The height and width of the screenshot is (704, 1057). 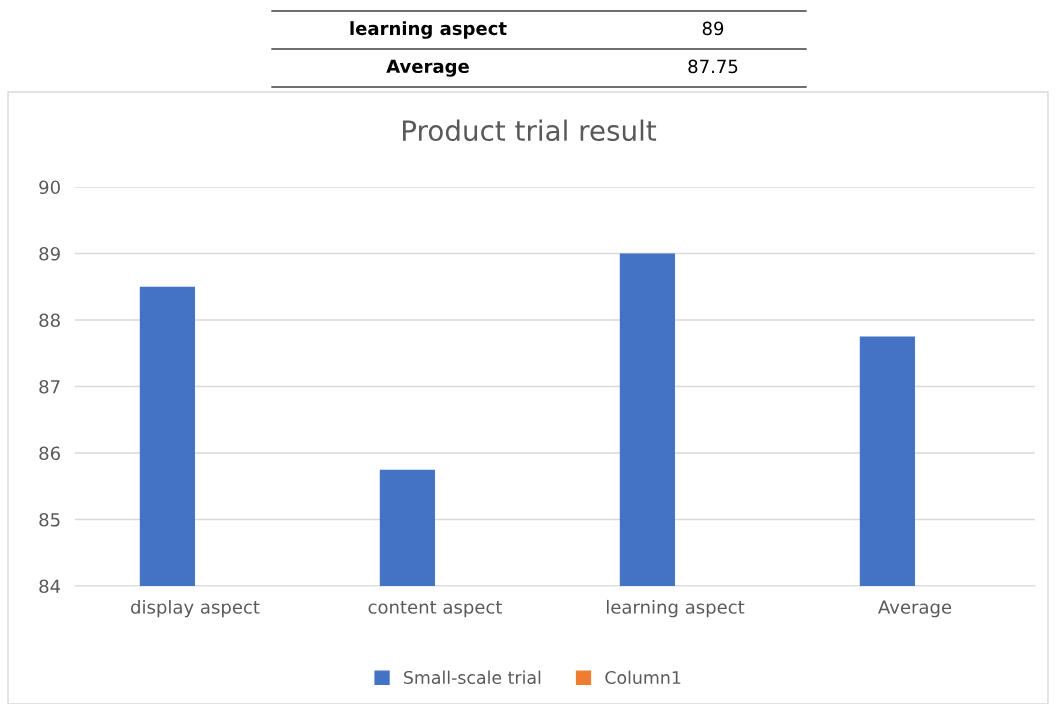 I want to click on text: learning aspect, so click(x=428, y=30).